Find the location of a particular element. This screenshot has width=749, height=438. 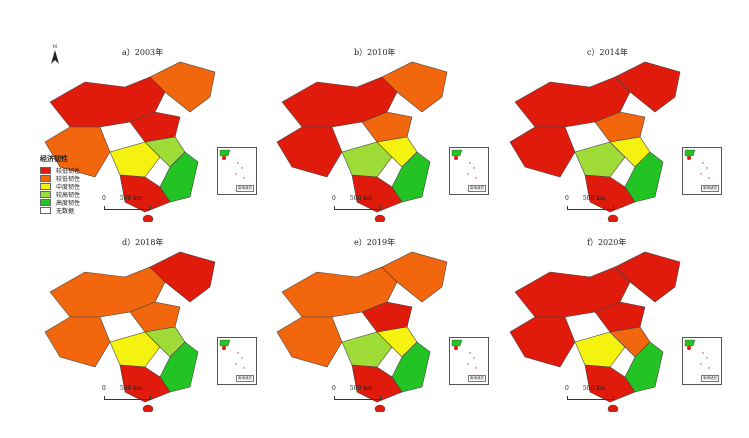

north-arrow: N is located at coordinates (55, 55).